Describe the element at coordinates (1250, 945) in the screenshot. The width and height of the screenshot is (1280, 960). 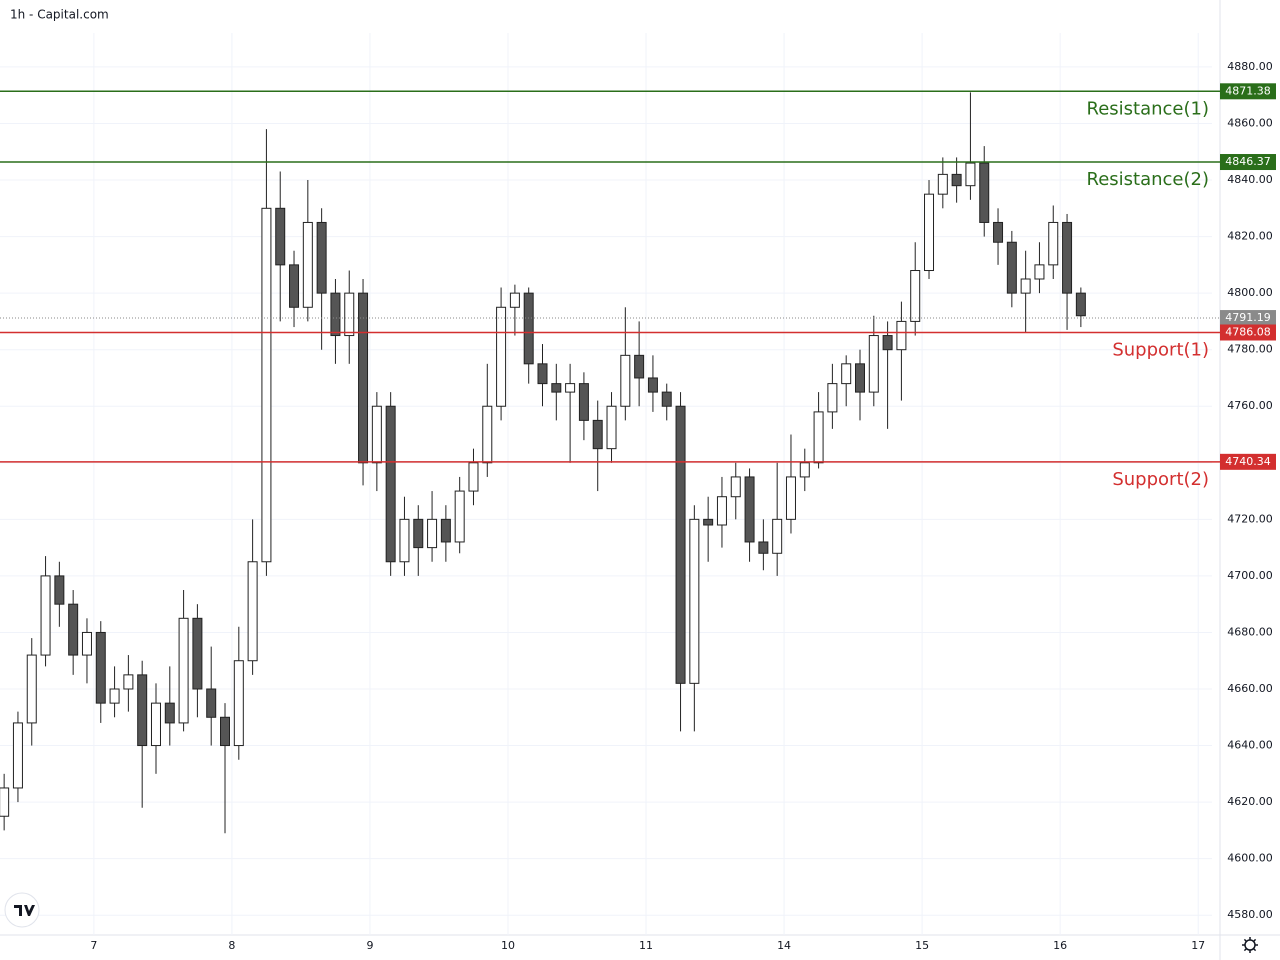
I see `settings-icon` at that location.